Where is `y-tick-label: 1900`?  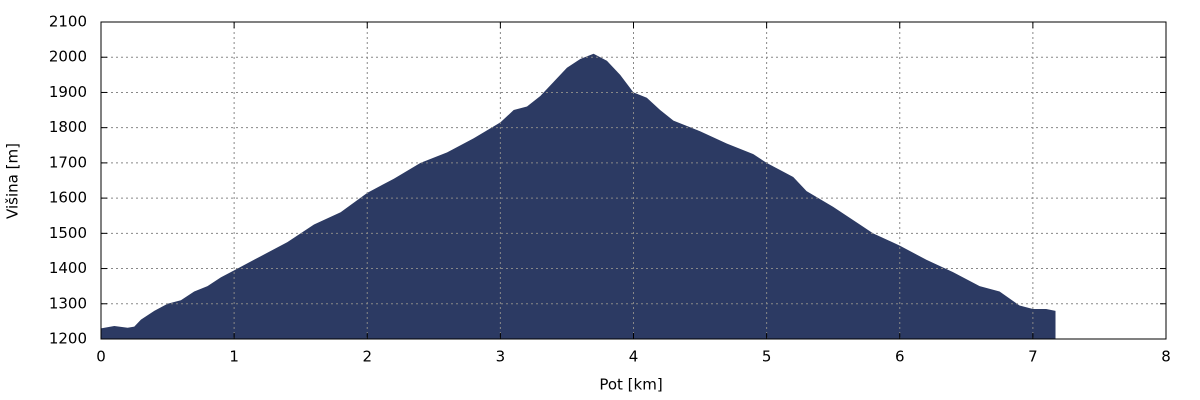 y-tick-label: 1900 is located at coordinates (68, 92).